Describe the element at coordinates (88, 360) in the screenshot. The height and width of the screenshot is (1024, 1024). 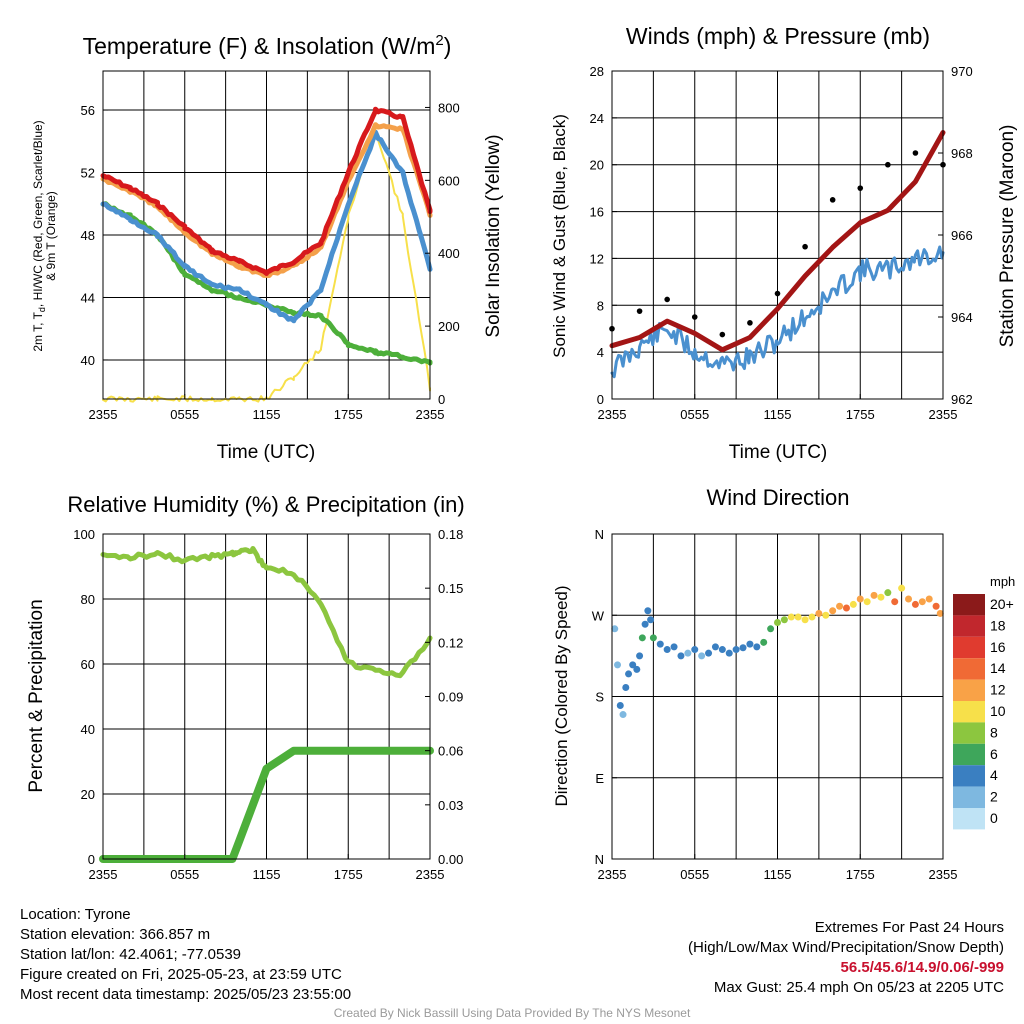
I see `temperature-y-tick-label-left: 40` at that location.